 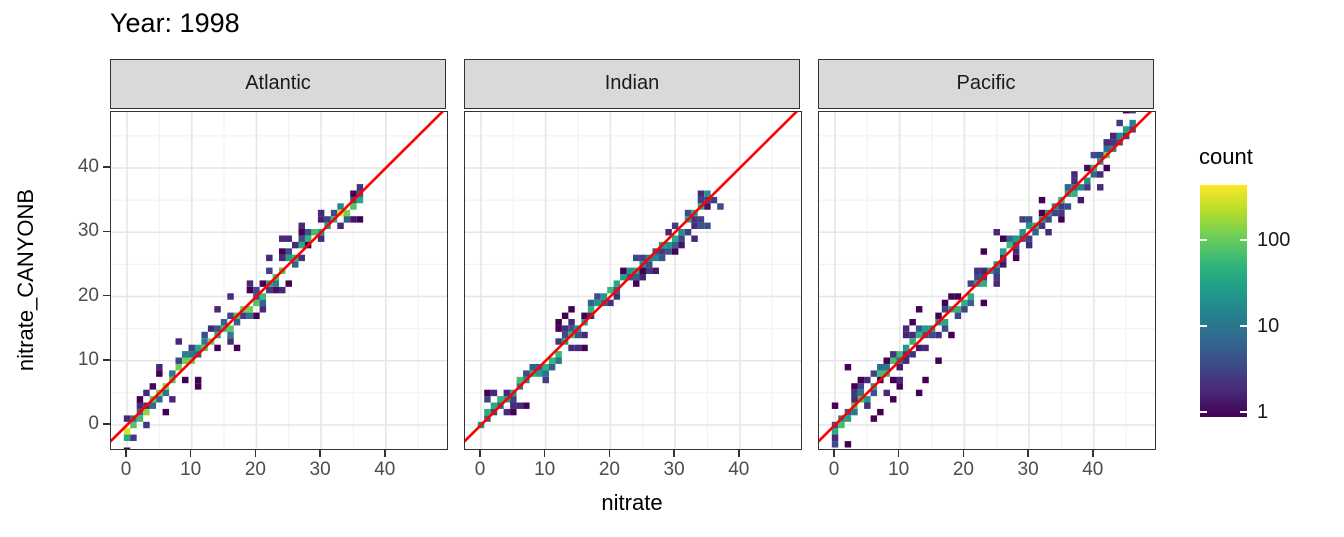 I want to click on legend-colorbar, so click(x=1223, y=301).